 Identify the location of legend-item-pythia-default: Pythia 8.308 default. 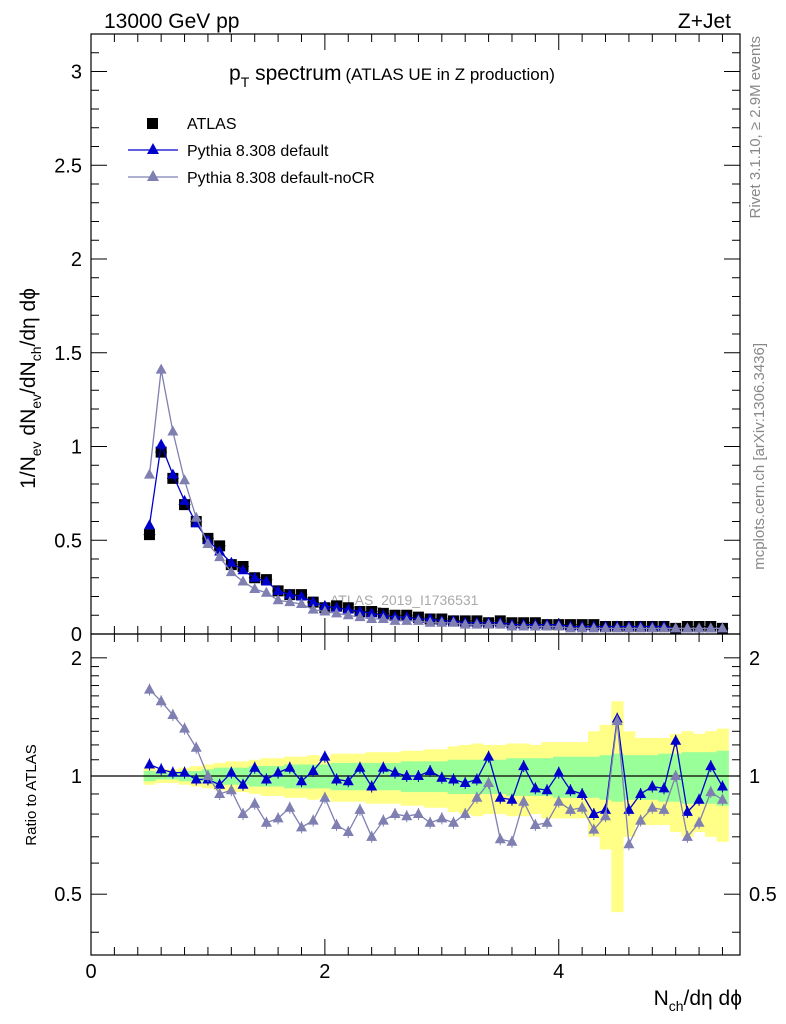
(228, 151).